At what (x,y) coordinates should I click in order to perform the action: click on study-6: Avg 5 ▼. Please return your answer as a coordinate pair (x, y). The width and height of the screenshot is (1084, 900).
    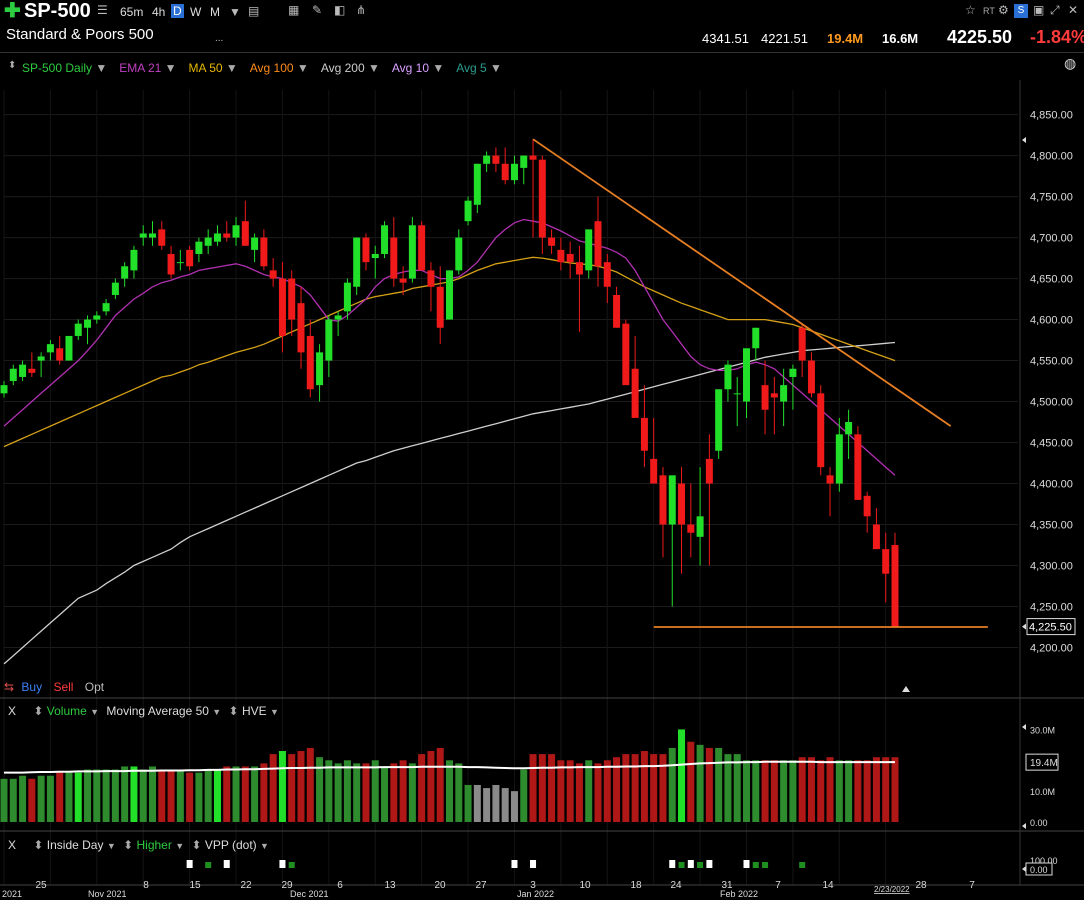
    Looking at the image, I should click on (479, 68).